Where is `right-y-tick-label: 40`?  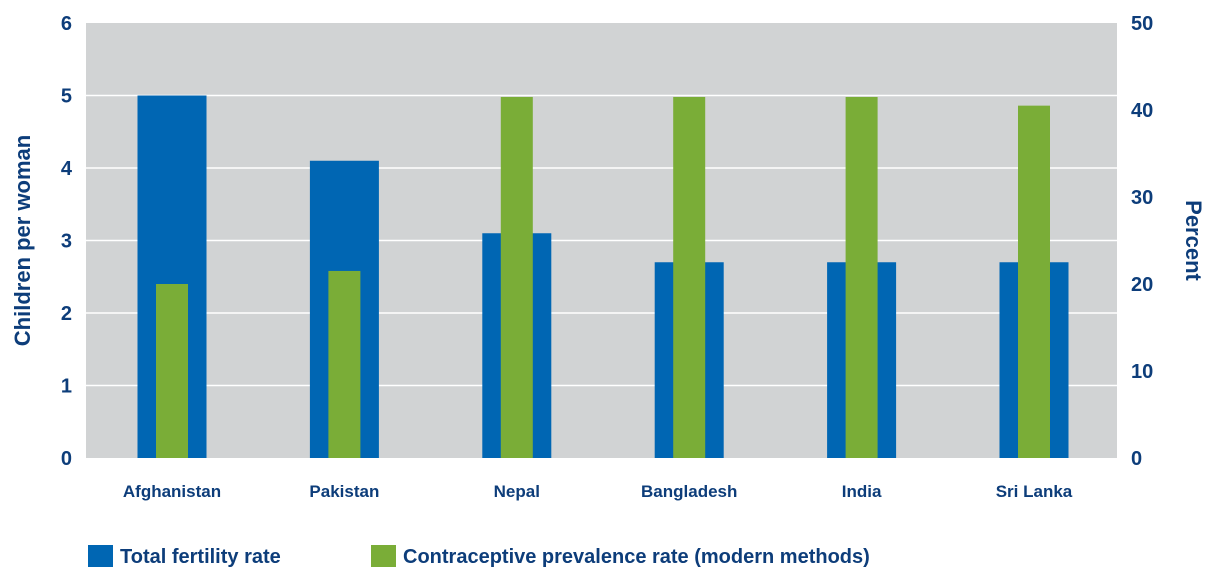 right-y-tick-label: 40 is located at coordinates (1142, 111).